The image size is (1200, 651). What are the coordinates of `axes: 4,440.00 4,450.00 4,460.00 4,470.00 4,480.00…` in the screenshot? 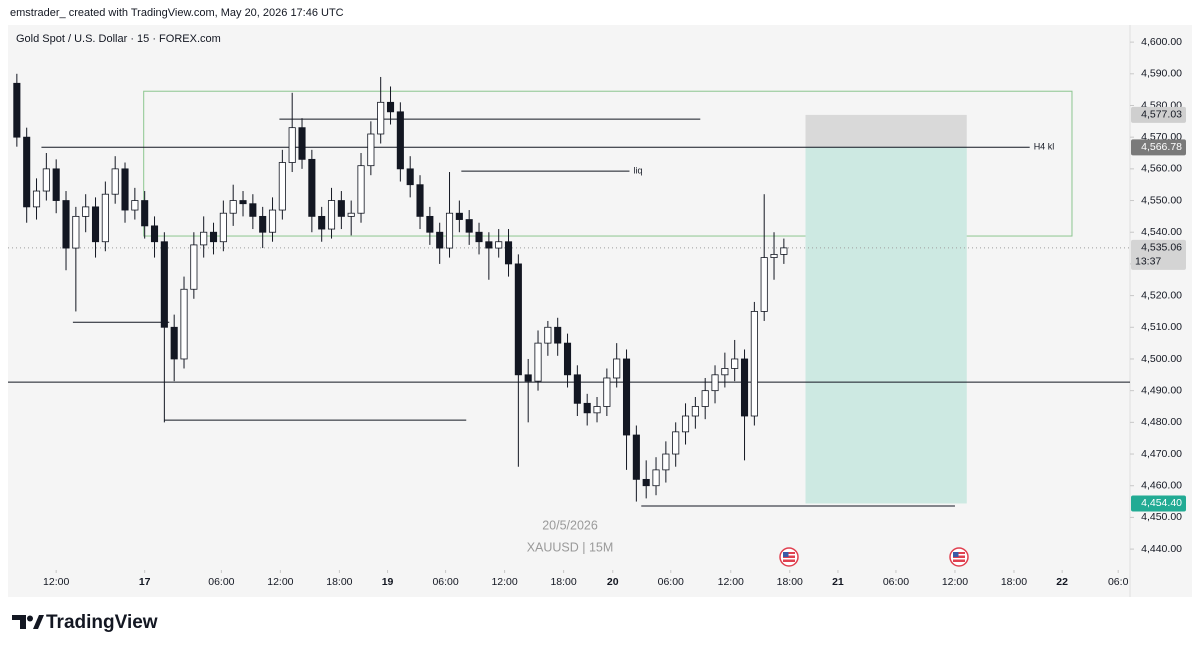 It's located at (1158, 295).